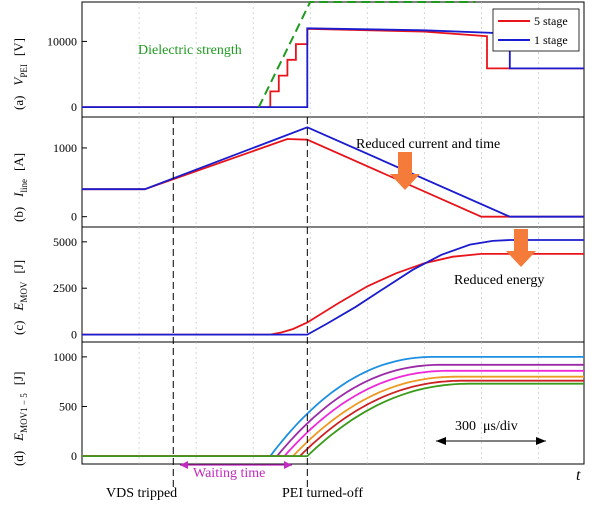 The width and height of the screenshot is (592, 506). I want to click on series-mov6, so click(333, 419).